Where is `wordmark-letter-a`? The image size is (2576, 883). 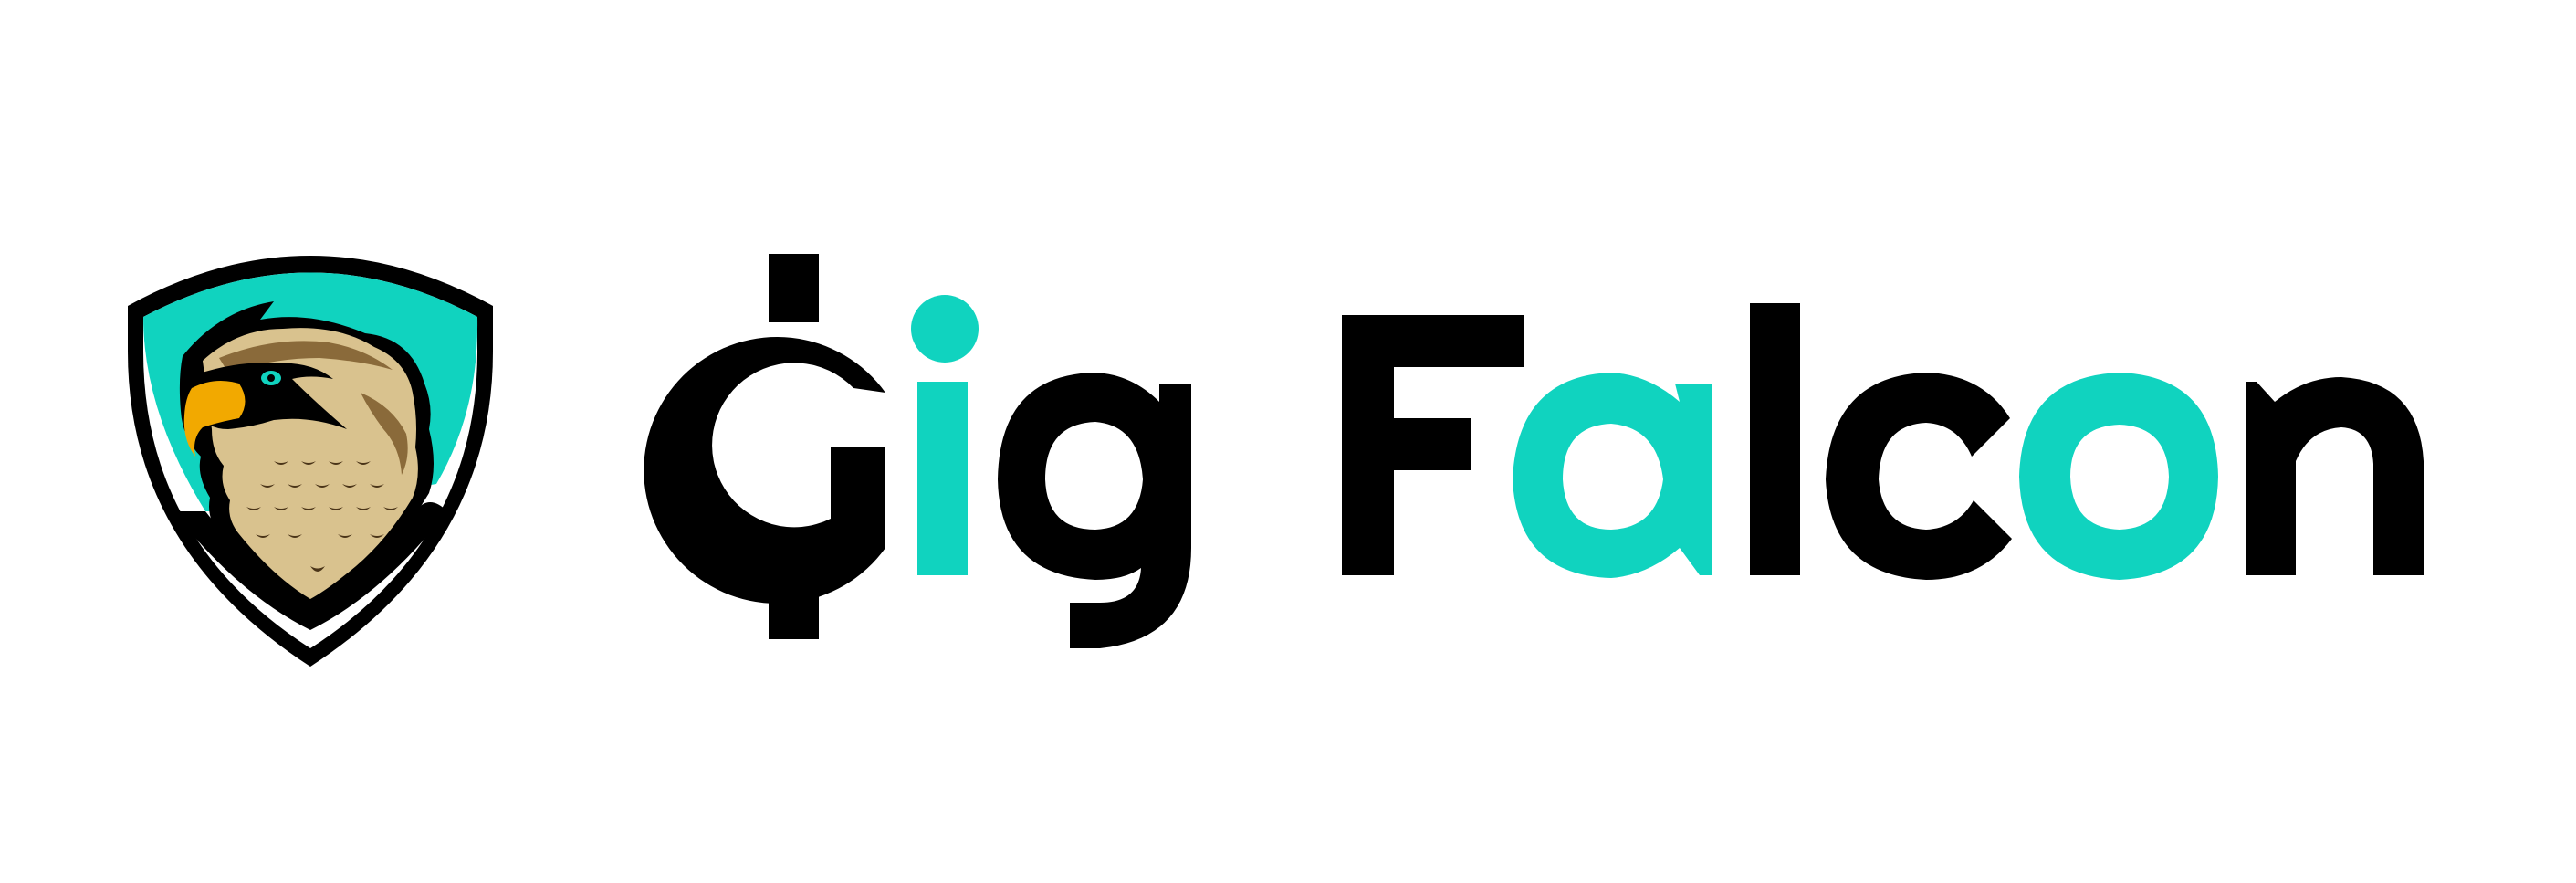
wordmark-letter-a is located at coordinates (1612, 475).